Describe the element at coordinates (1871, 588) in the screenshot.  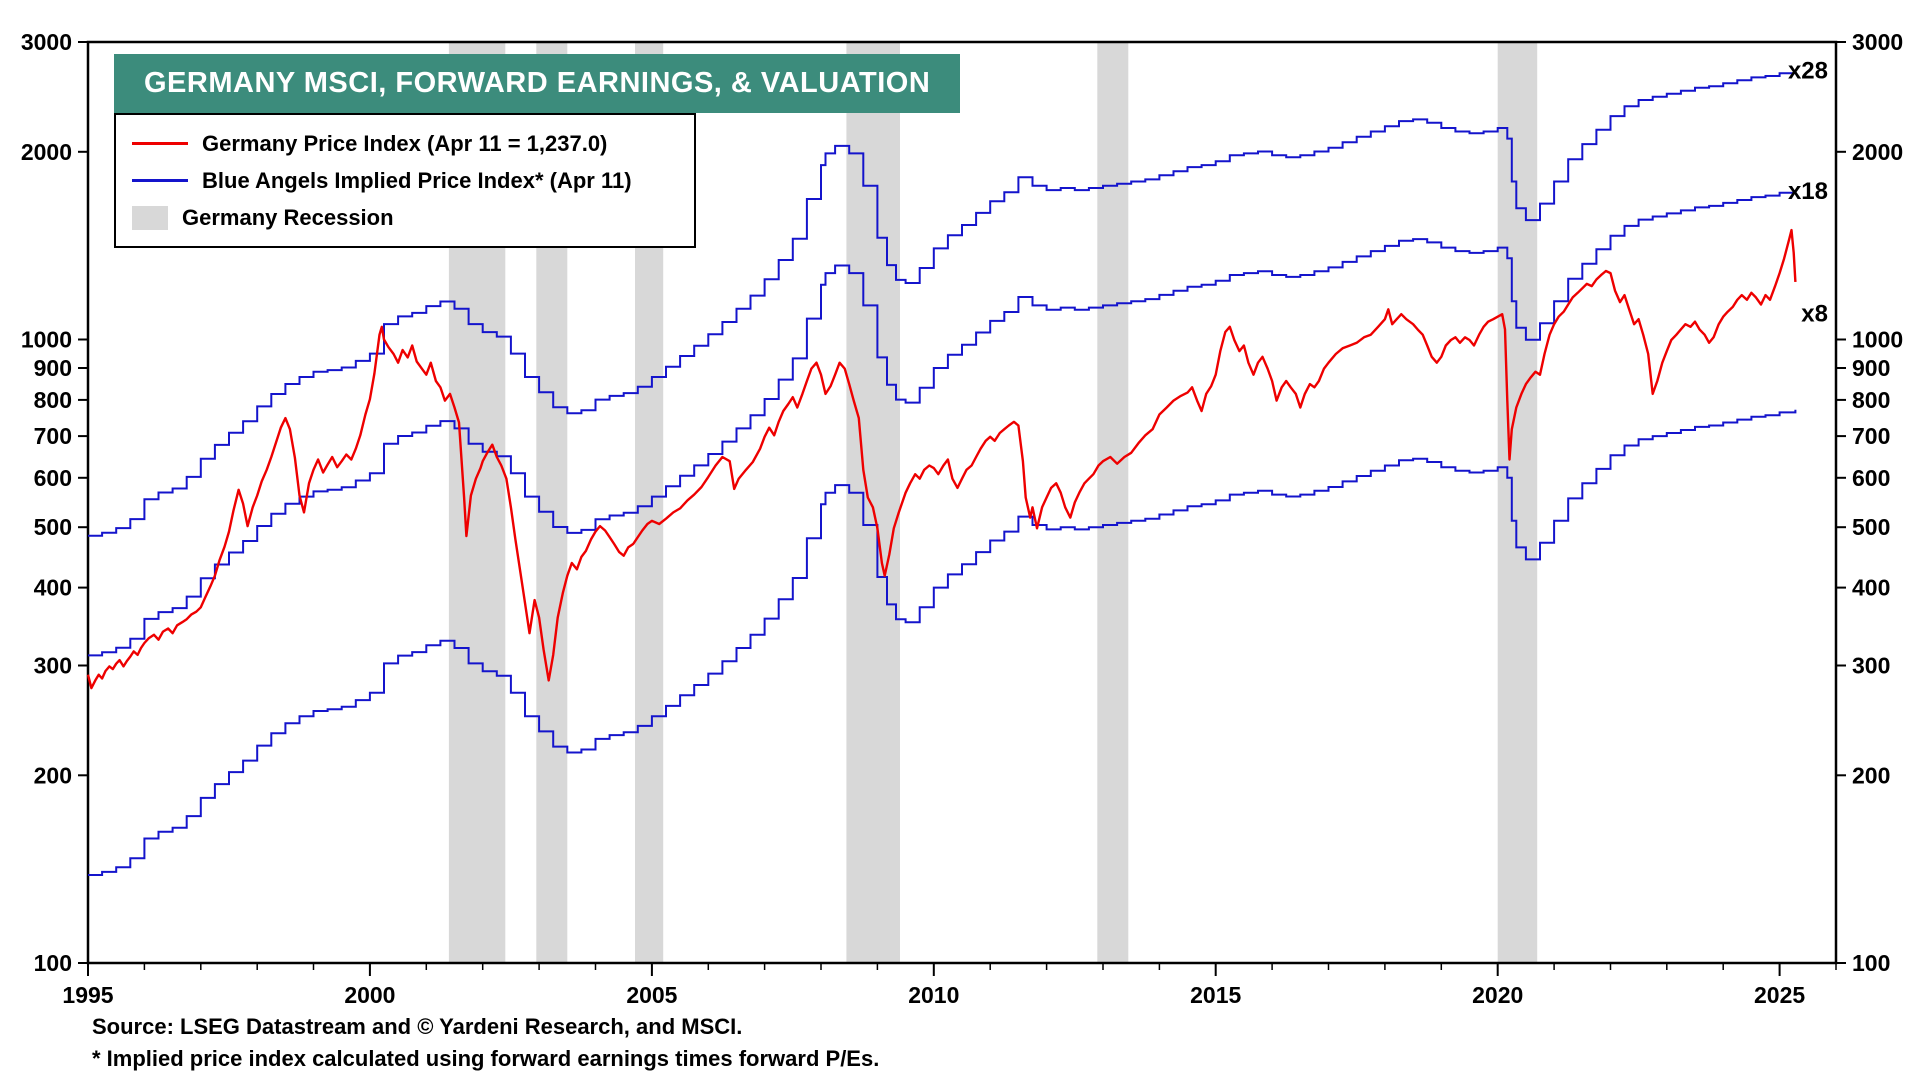
I see `y-axis-label-right: 400` at that location.